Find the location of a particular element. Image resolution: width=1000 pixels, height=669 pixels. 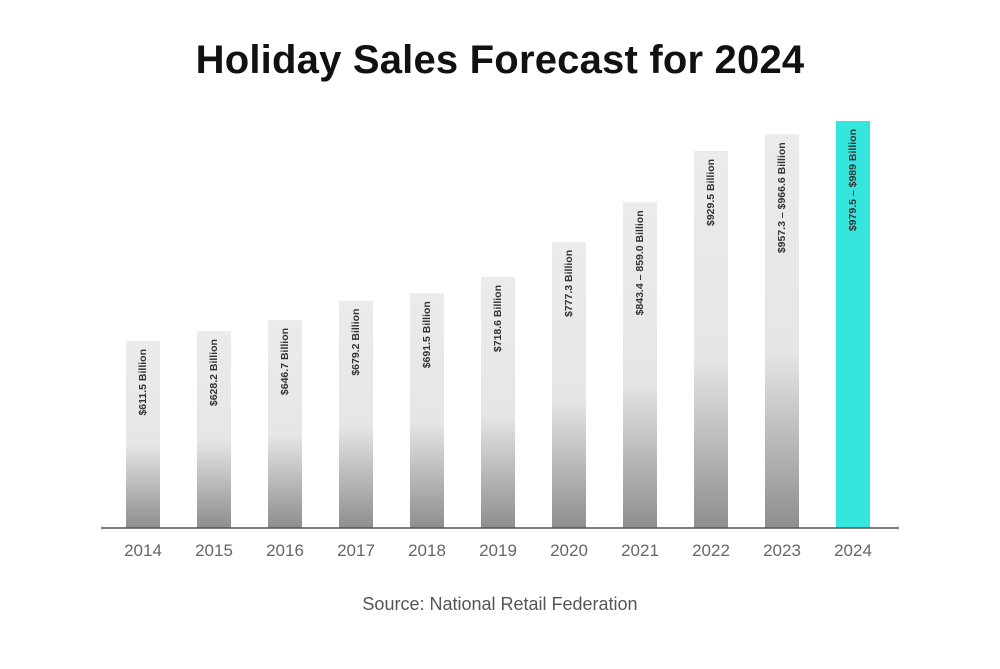

bar-value-label-2014: $611.5 Billion is located at coordinates (143, 382).